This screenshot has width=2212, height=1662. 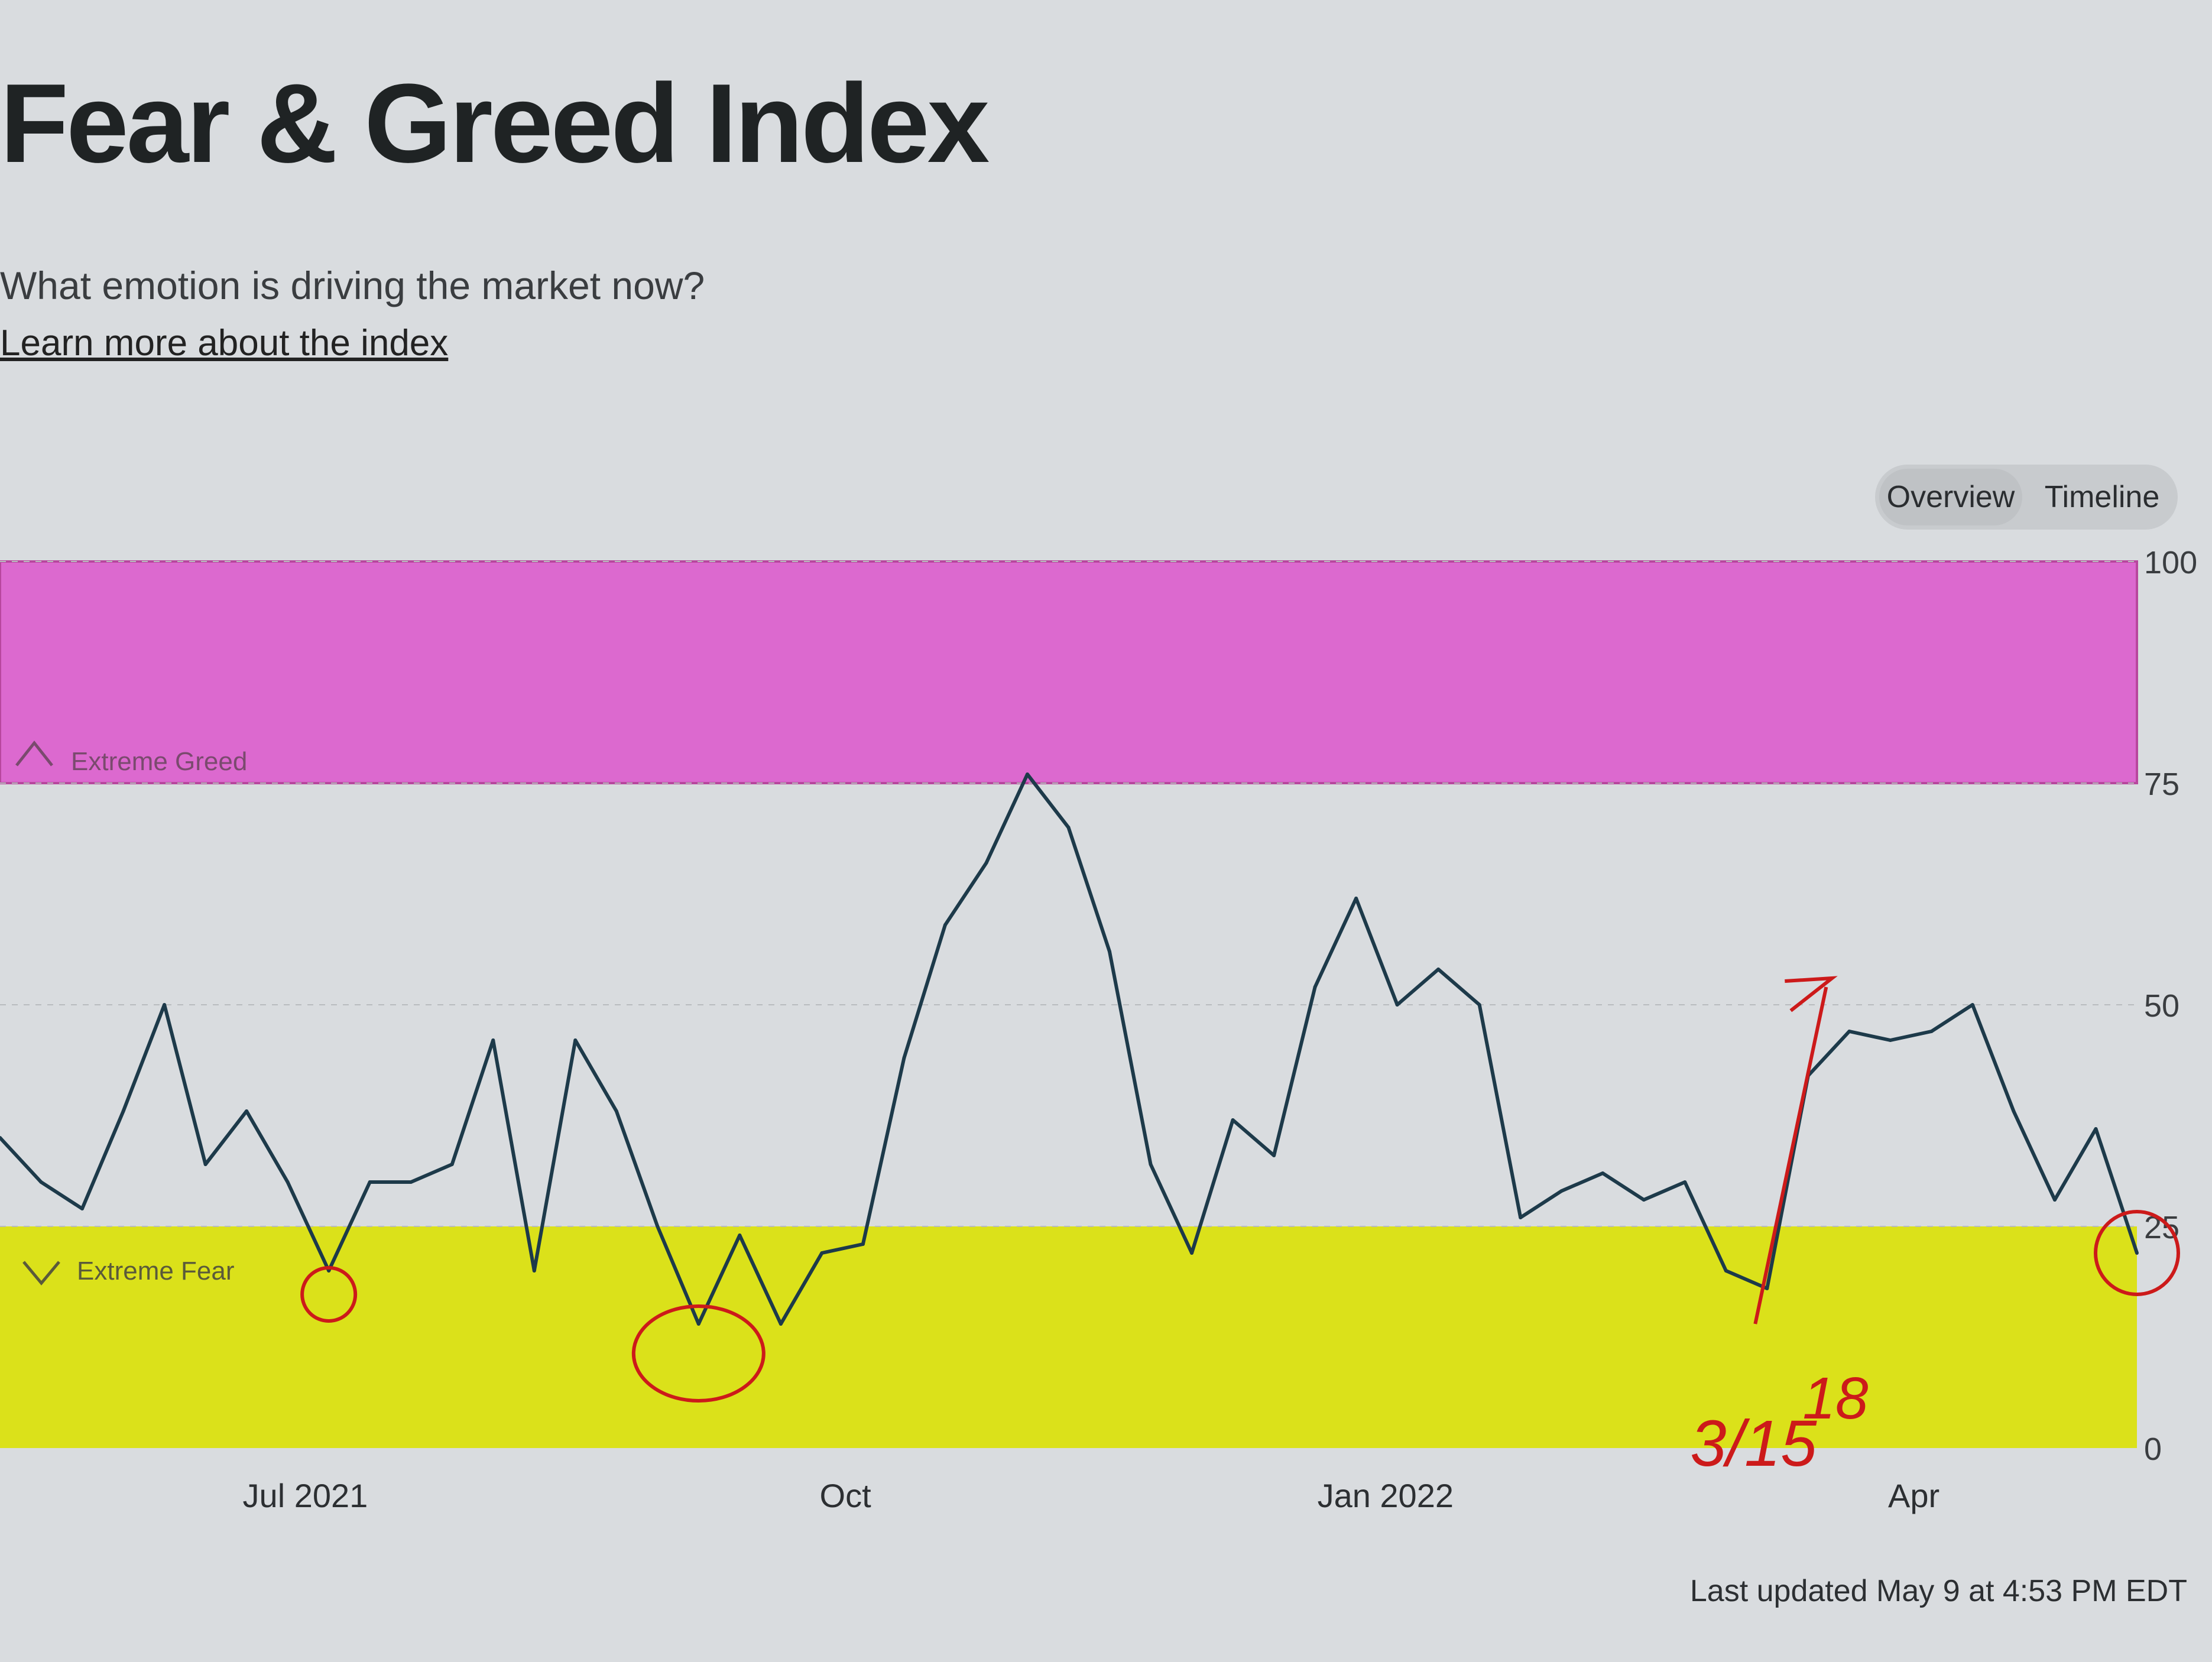 I want to click on chevron-down-icon, so click(x=41, y=1273).